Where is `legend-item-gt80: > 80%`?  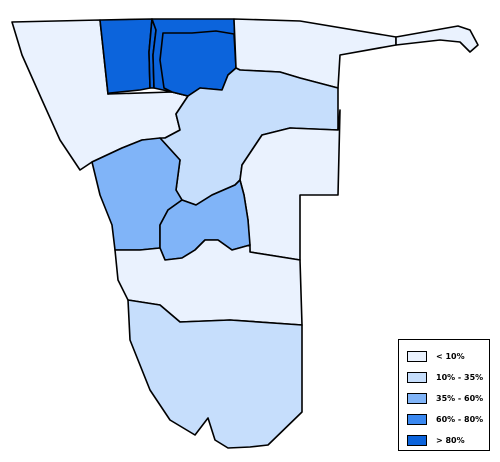
legend-item-gt80: > 80% is located at coordinates (436, 440).